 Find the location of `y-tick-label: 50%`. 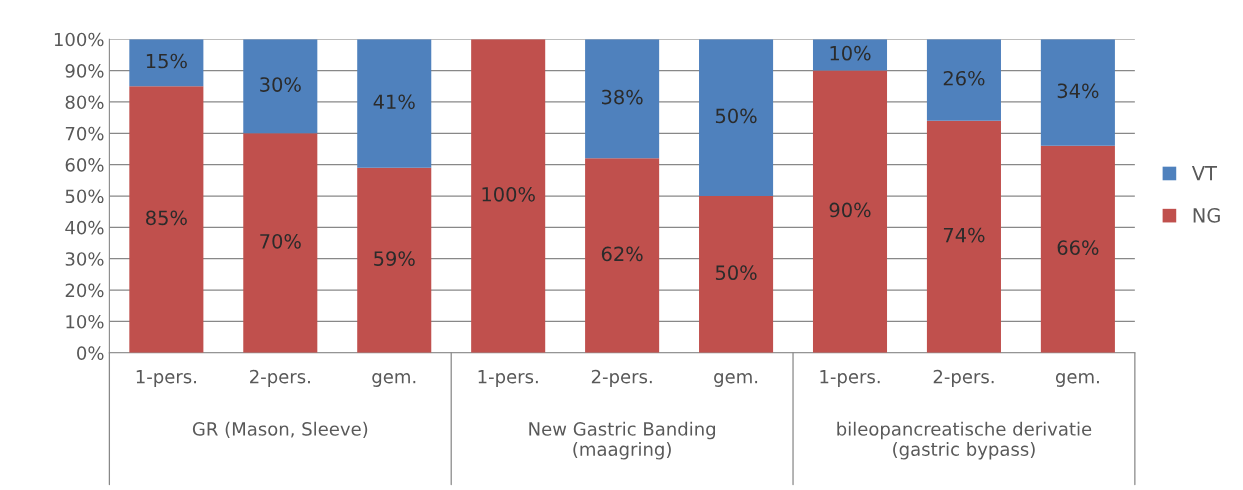

y-tick-label: 50% is located at coordinates (84, 196).